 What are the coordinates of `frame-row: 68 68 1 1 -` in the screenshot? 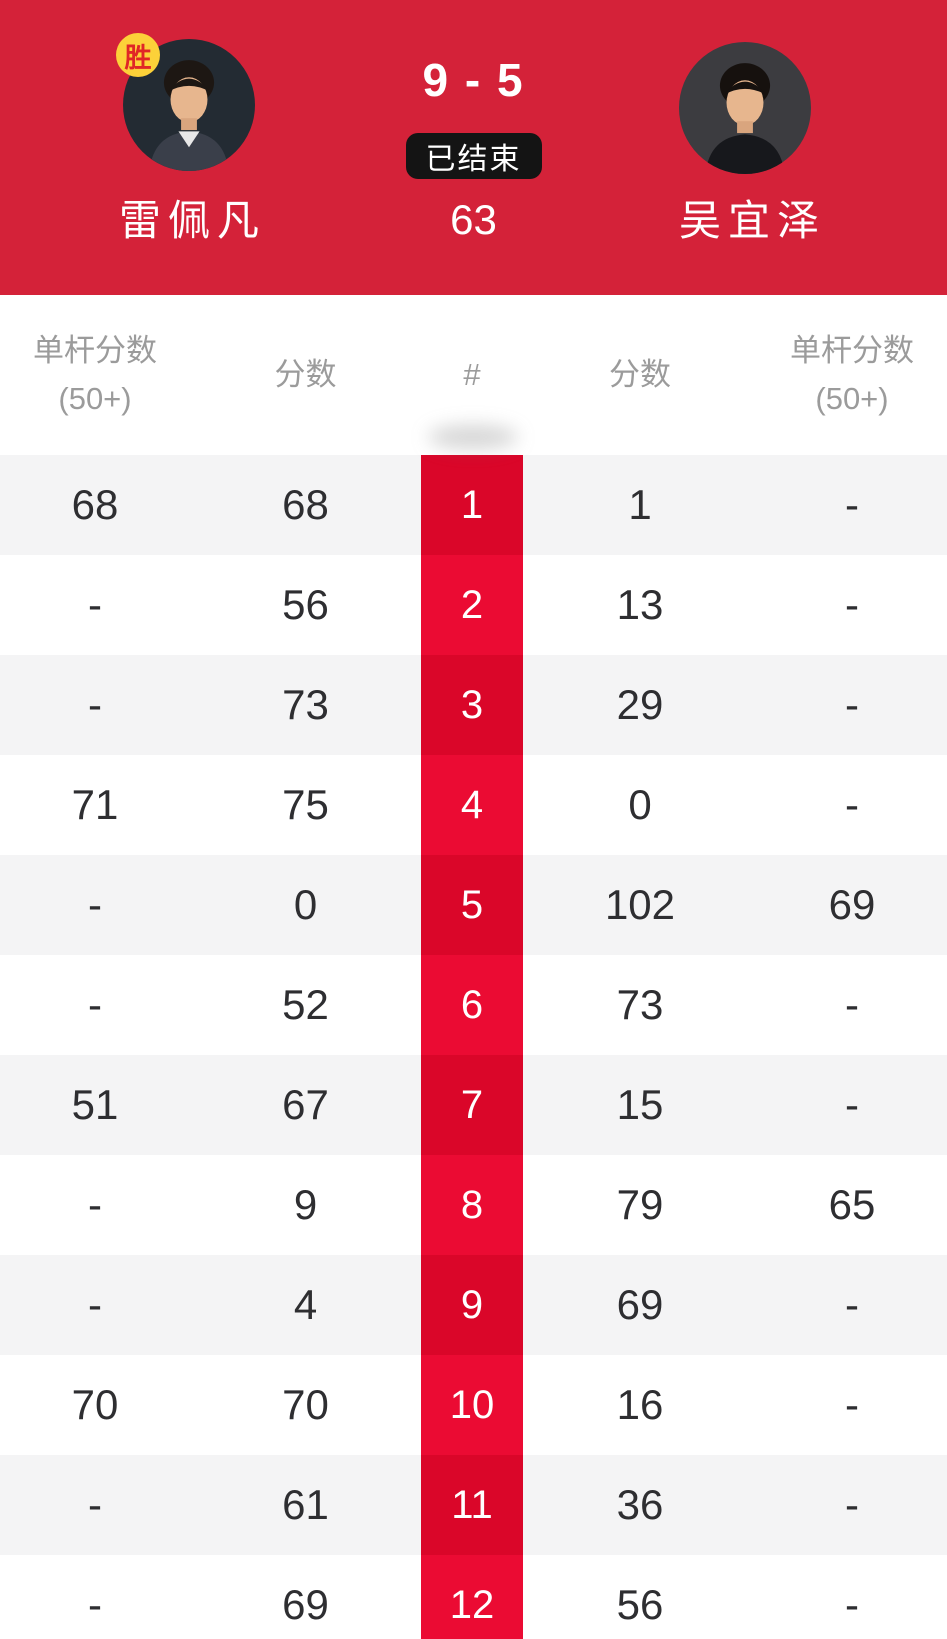 It's located at (473, 505).